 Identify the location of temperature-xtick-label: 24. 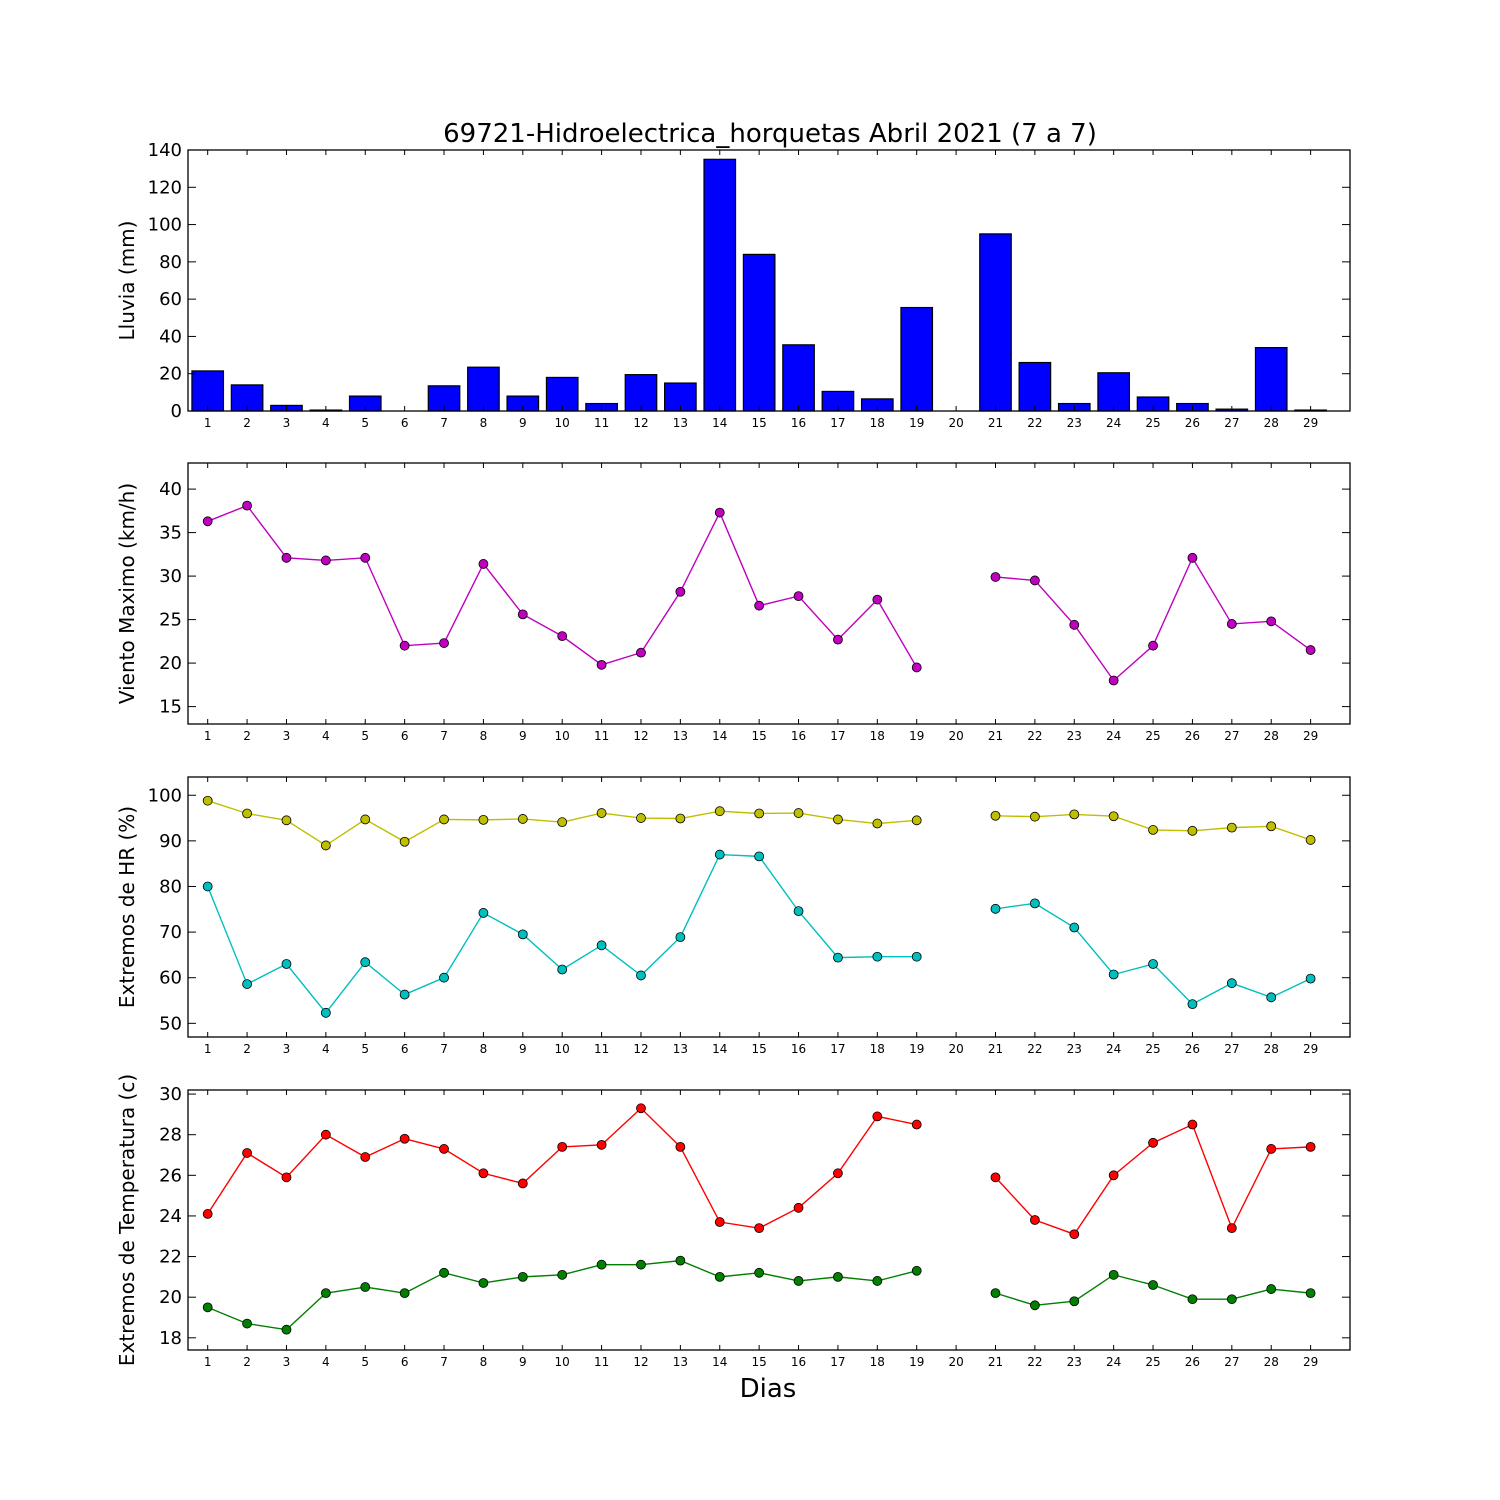
(1113, 1362).